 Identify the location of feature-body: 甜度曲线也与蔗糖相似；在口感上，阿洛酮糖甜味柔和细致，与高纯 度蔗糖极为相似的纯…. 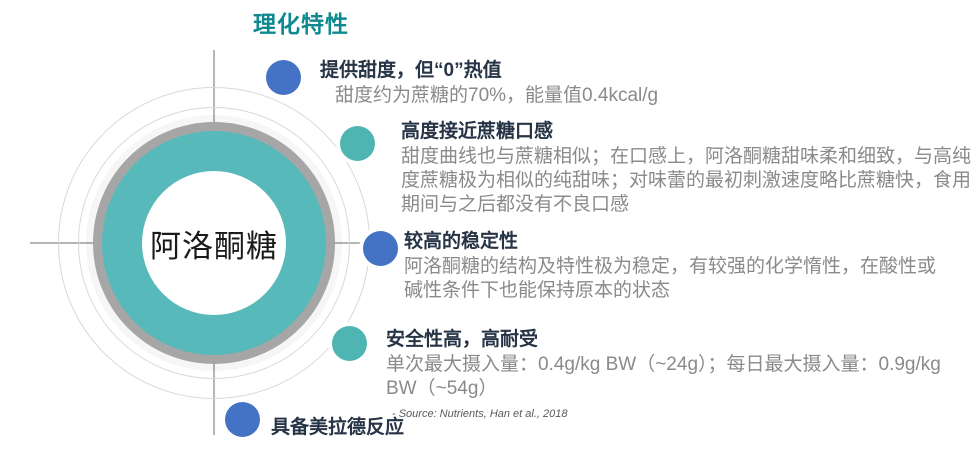
(686, 180).